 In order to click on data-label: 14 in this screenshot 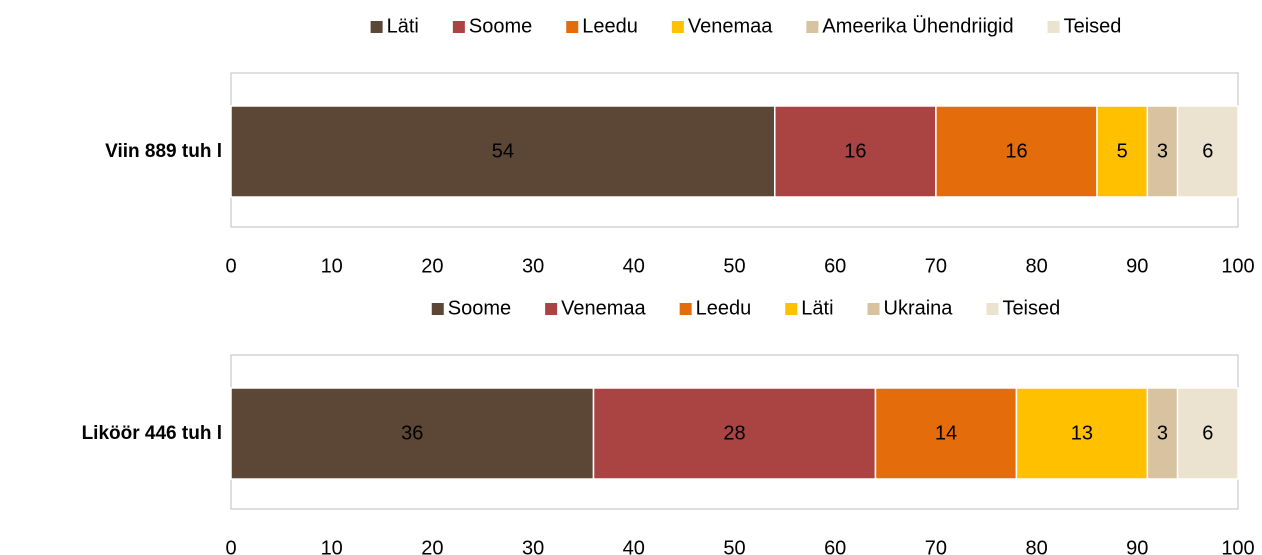, I will do `click(946, 433)`.